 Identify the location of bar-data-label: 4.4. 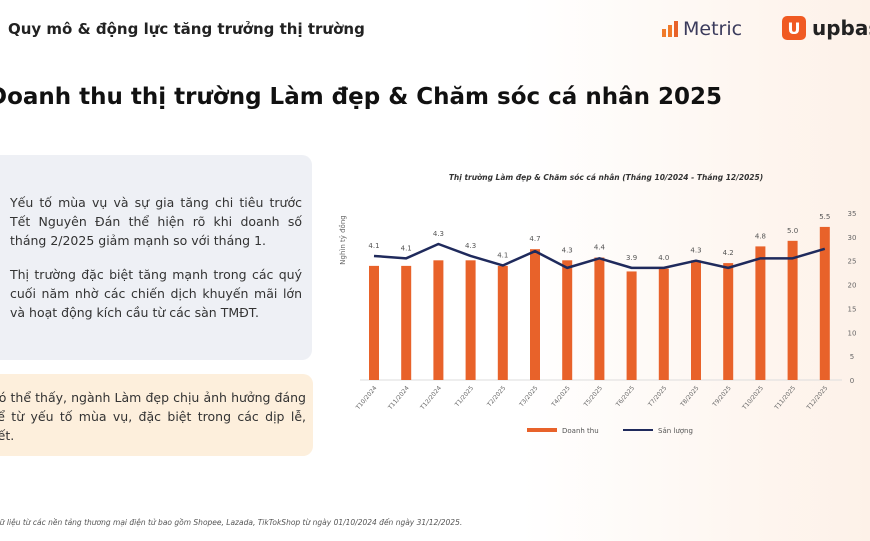
(600, 248).